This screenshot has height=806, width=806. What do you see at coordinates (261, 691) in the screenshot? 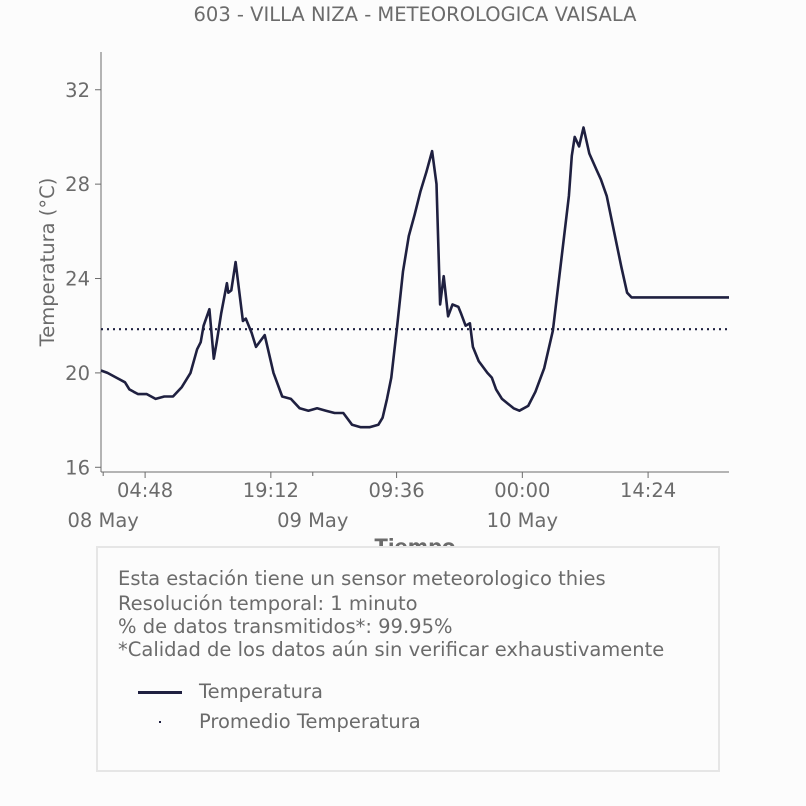
I see `legend-label: Temperatura` at bounding box center [261, 691].